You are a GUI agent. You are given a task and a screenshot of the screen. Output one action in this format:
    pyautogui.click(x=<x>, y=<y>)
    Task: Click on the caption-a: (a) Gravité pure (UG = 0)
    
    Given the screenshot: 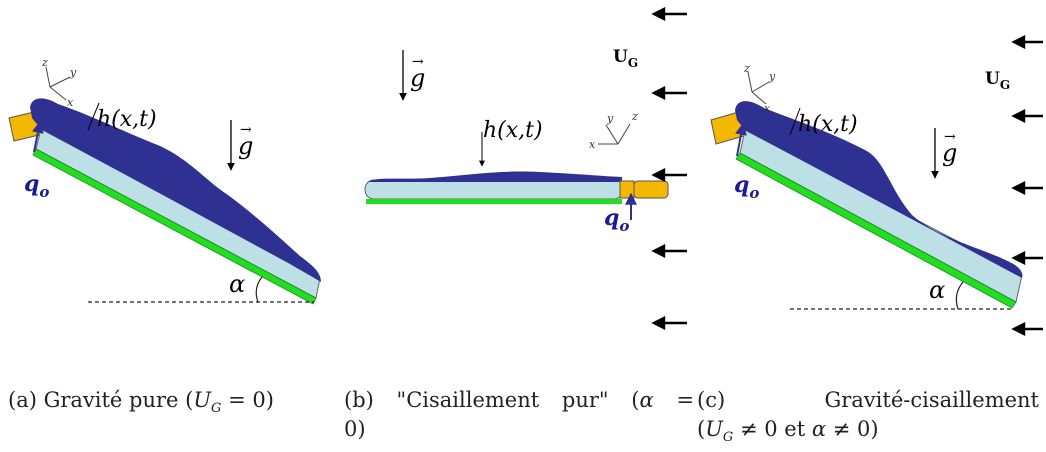 What is the action you would take?
    pyautogui.click(x=141, y=402)
    